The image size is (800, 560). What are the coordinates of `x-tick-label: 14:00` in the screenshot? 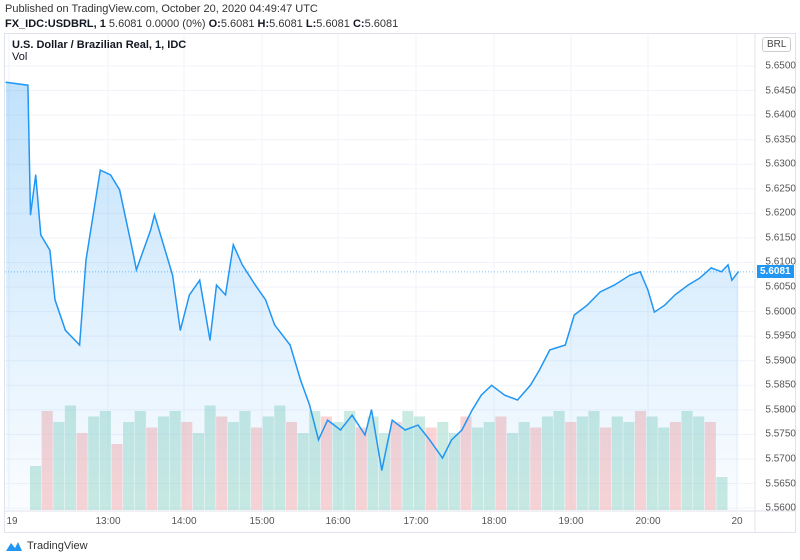 It's located at (184, 521).